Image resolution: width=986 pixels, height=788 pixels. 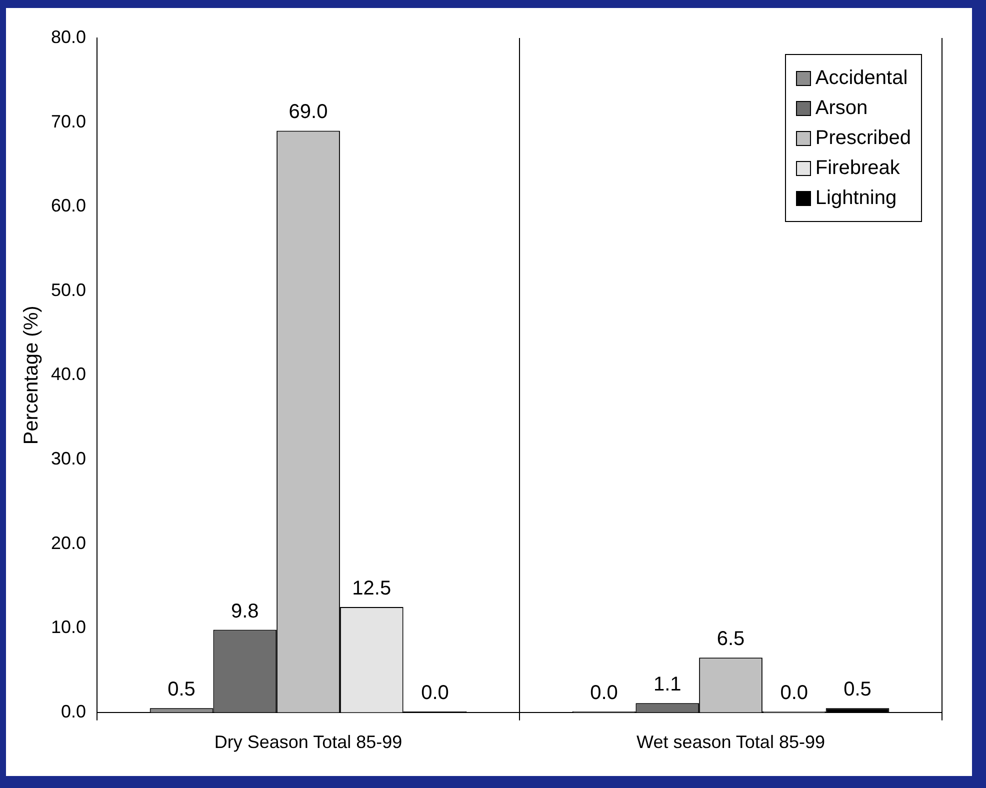 I want to click on legend-label: Accidental, so click(x=861, y=78).